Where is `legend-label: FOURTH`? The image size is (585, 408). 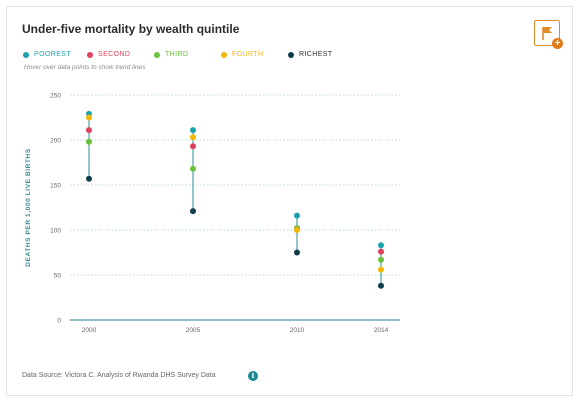
legend-label: FOURTH is located at coordinates (248, 54).